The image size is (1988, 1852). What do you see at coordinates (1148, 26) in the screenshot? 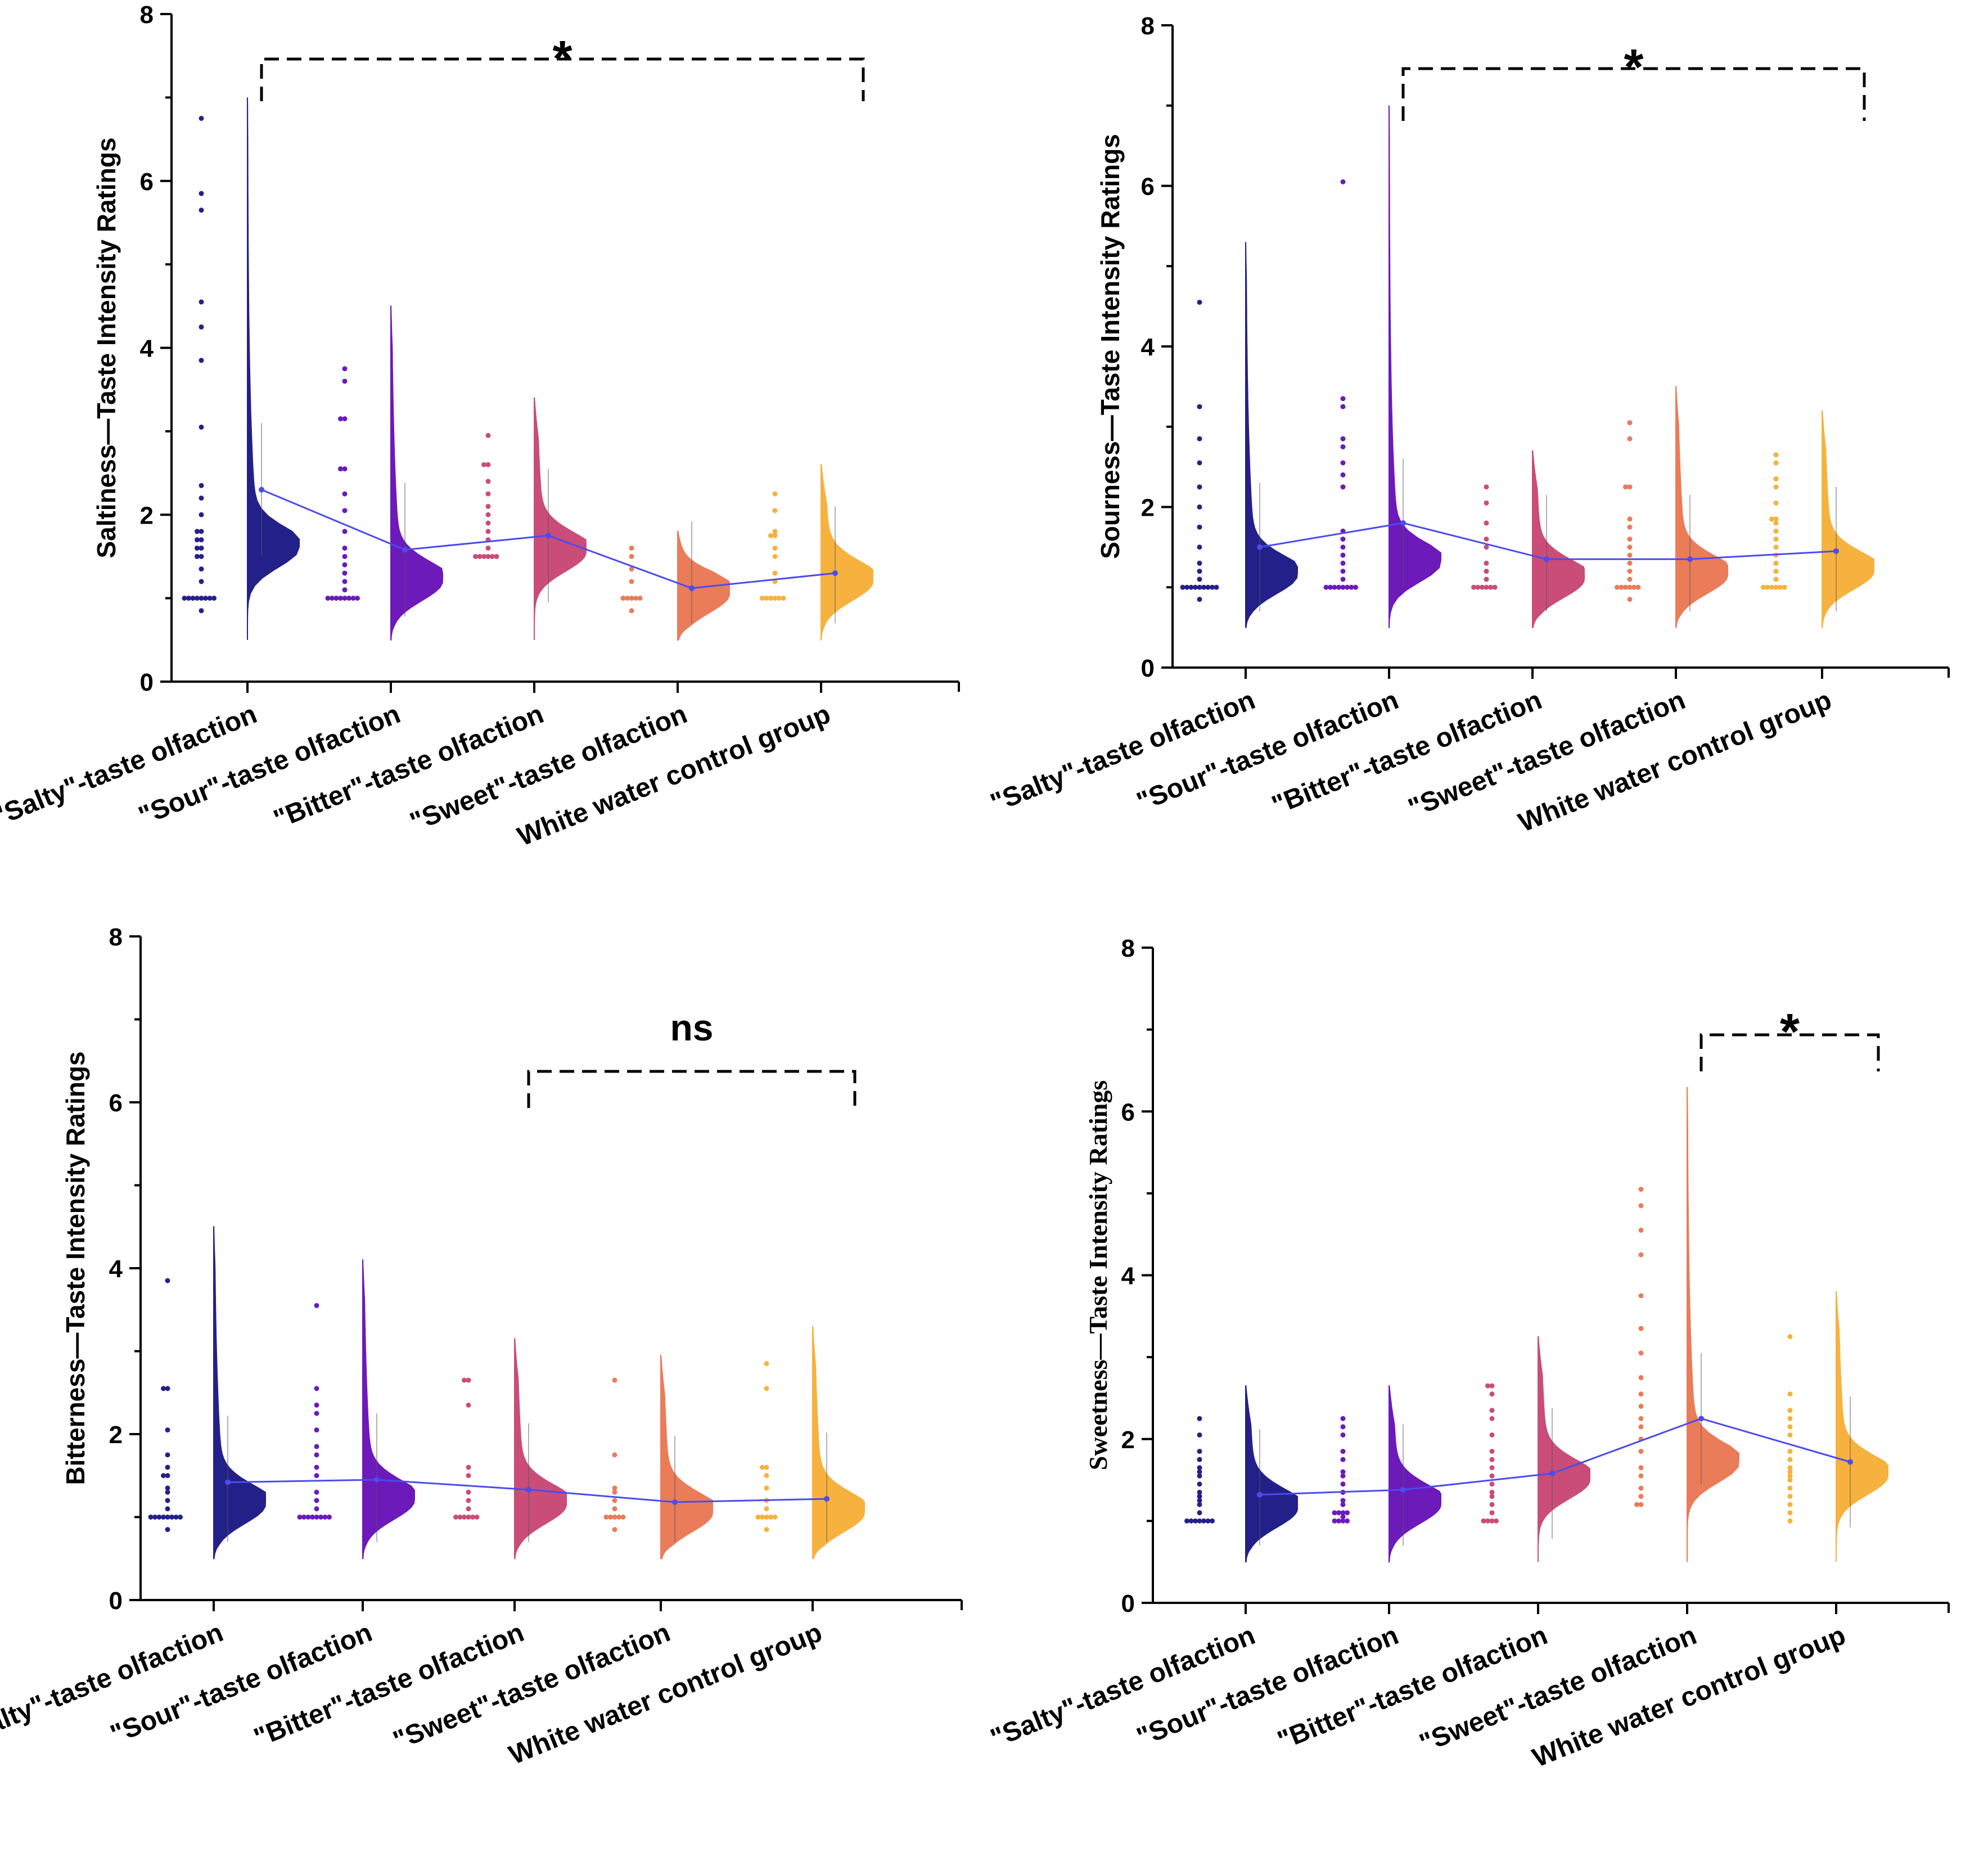
I see `y-tick-label: 8` at bounding box center [1148, 26].